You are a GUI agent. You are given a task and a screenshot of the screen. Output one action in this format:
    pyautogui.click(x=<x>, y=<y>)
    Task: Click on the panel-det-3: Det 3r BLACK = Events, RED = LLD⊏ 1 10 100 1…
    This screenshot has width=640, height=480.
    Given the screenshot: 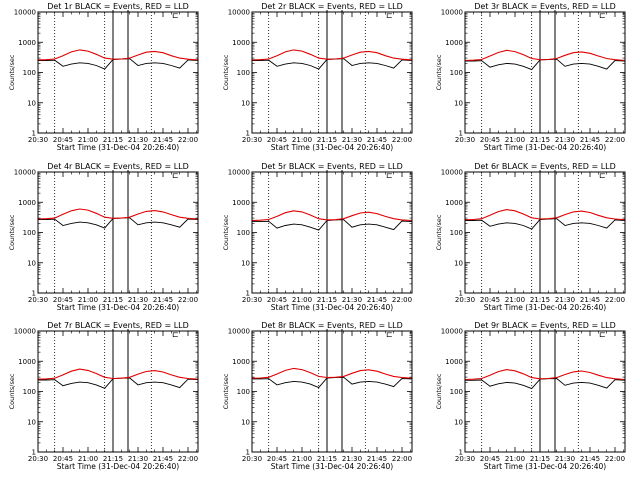 What is the action you would take?
    pyautogui.click(x=530, y=77)
    